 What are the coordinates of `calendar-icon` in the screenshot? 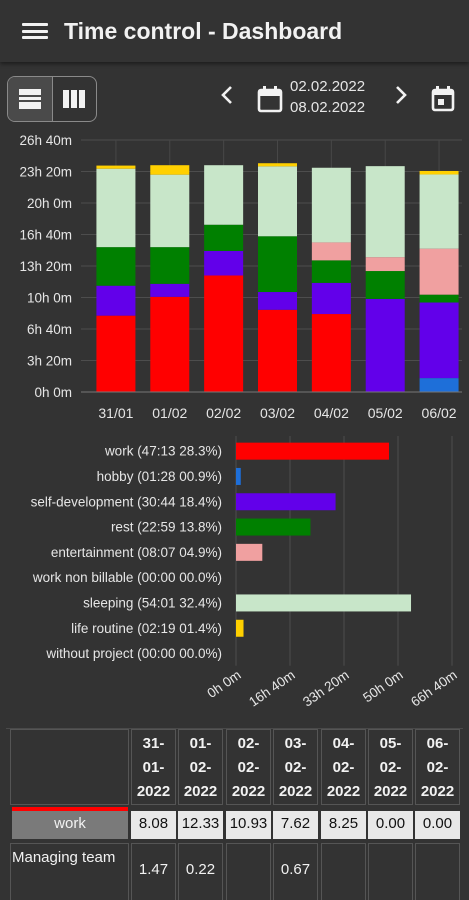 It's located at (270, 102).